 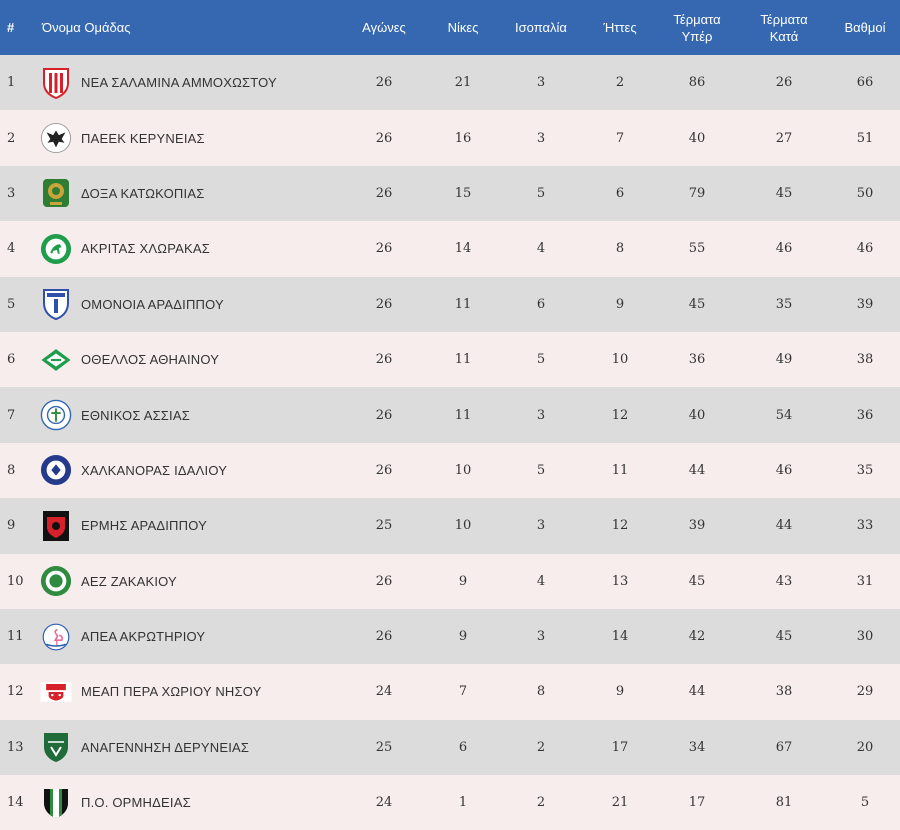 What do you see at coordinates (463, 27) in the screenshot?
I see `header-wins: Νίκες` at bounding box center [463, 27].